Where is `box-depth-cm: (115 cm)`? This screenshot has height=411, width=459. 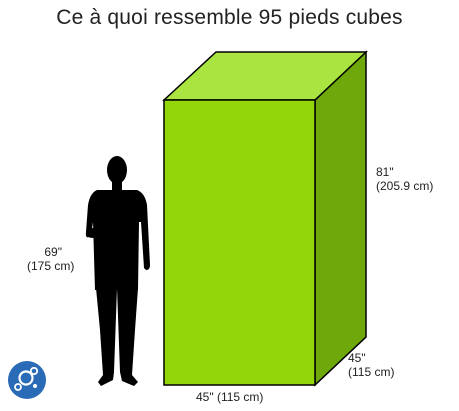 box-depth-cm: (115 cm) is located at coordinates (371, 372).